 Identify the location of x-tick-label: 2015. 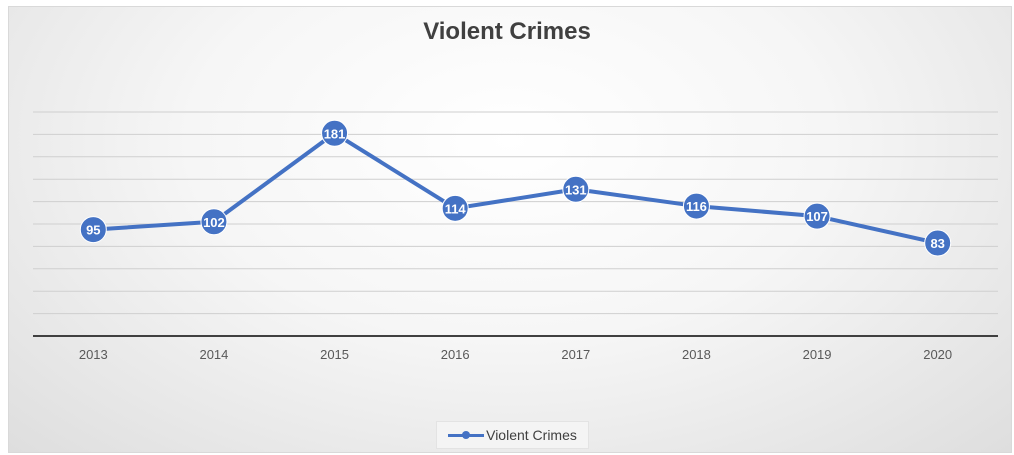
(334, 354).